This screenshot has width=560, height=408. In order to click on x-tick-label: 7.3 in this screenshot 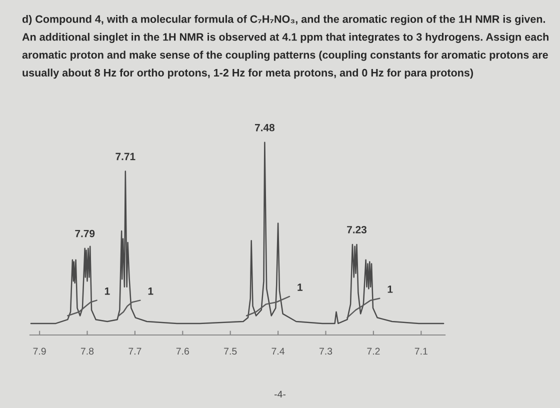, I will do `click(325, 351)`.